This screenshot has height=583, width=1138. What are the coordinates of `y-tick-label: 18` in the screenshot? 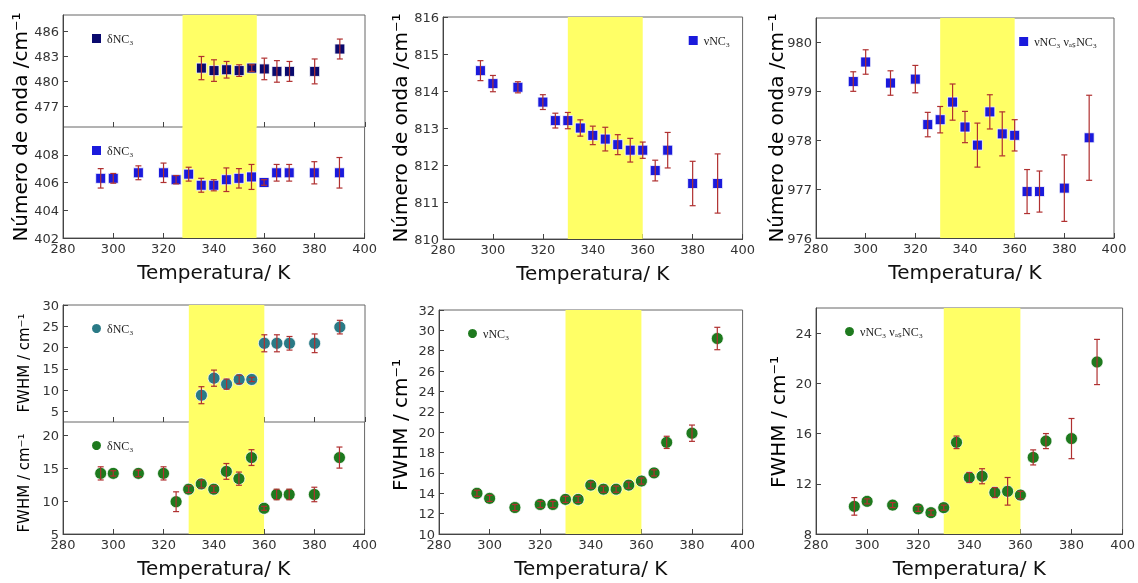 It's located at (426, 453).